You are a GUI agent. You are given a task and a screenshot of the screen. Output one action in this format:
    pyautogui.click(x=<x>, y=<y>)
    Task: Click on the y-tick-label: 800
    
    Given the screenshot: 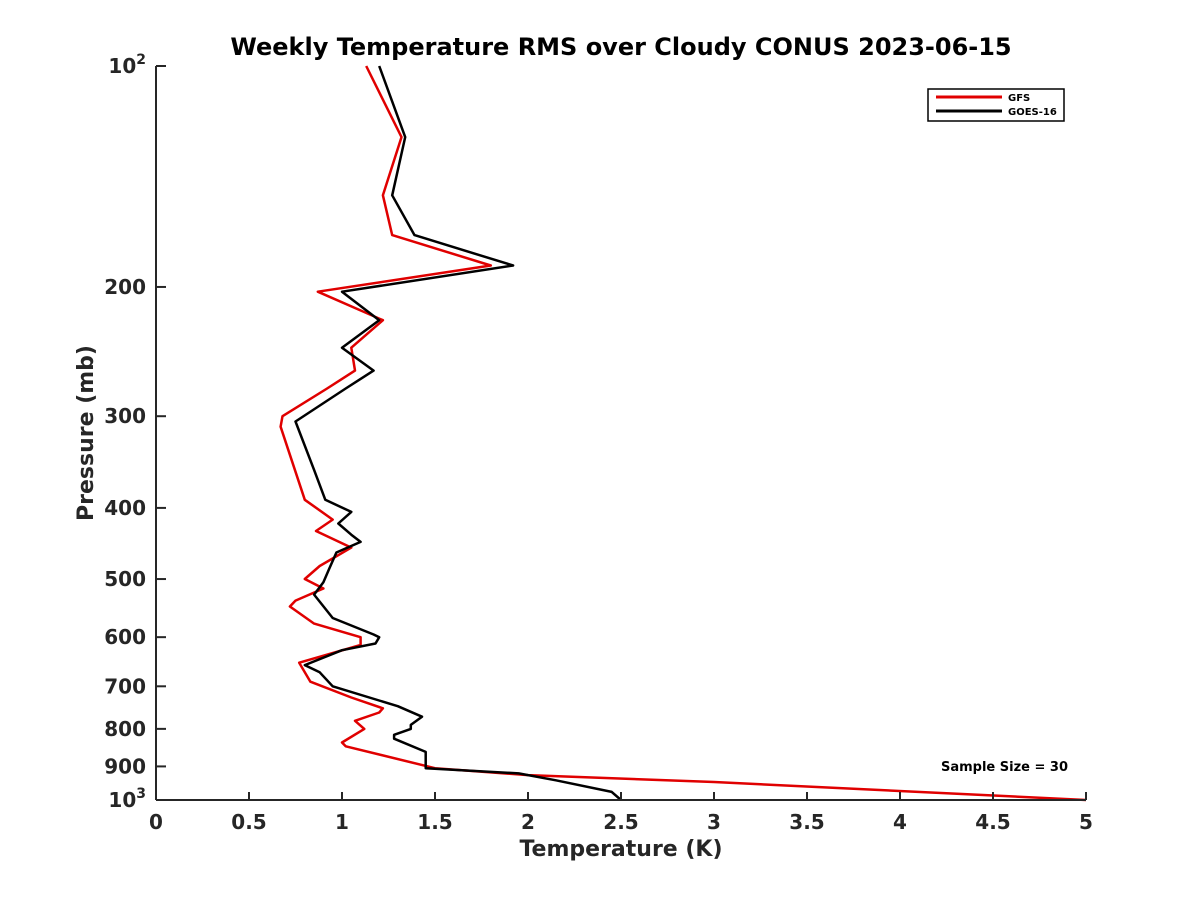 What is the action you would take?
    pyautogui.click(x=125, y=729)
    